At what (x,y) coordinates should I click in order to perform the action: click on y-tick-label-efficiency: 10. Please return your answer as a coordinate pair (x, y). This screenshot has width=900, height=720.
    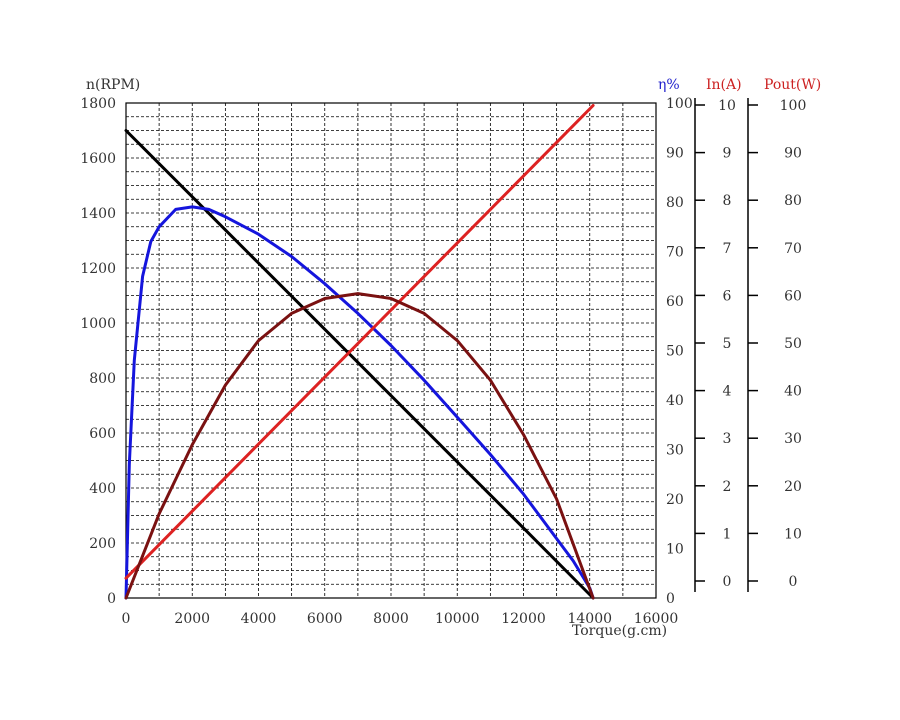
    Looking at the image, I should click on (675, 550).